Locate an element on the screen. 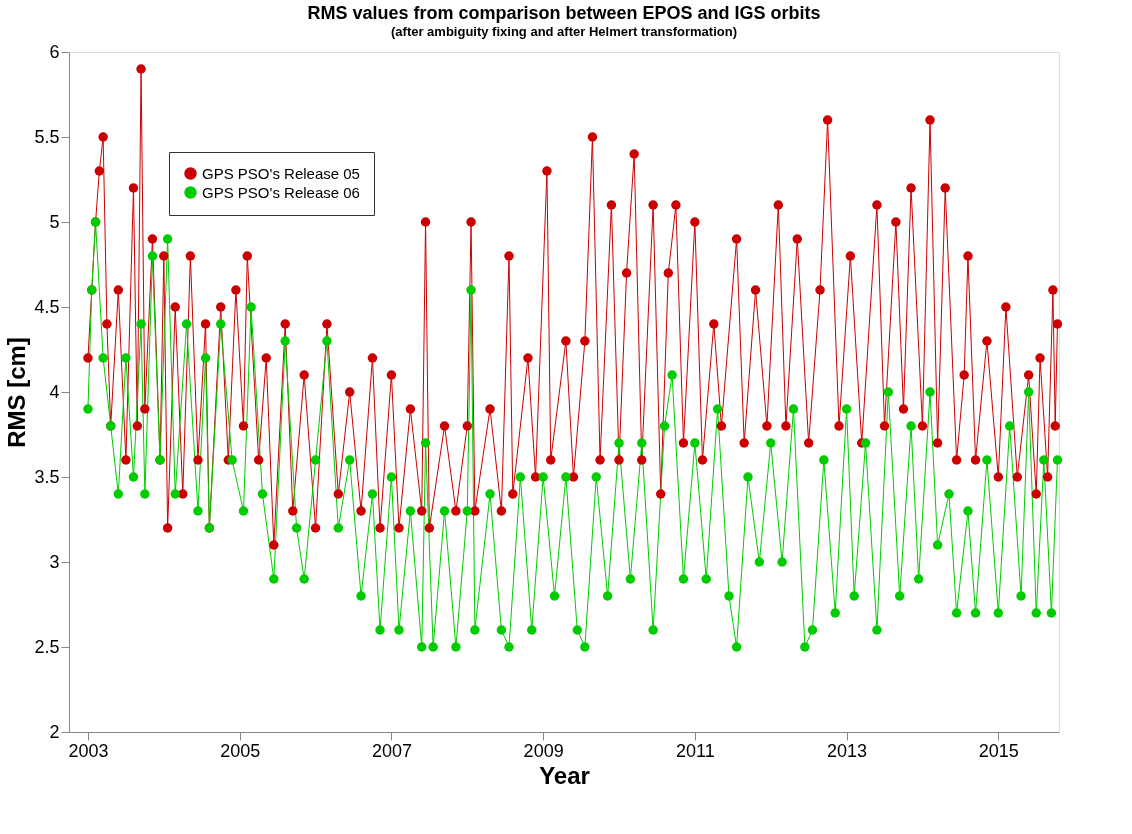  y-tick-label: 6 is located at coordinates (54, 51).